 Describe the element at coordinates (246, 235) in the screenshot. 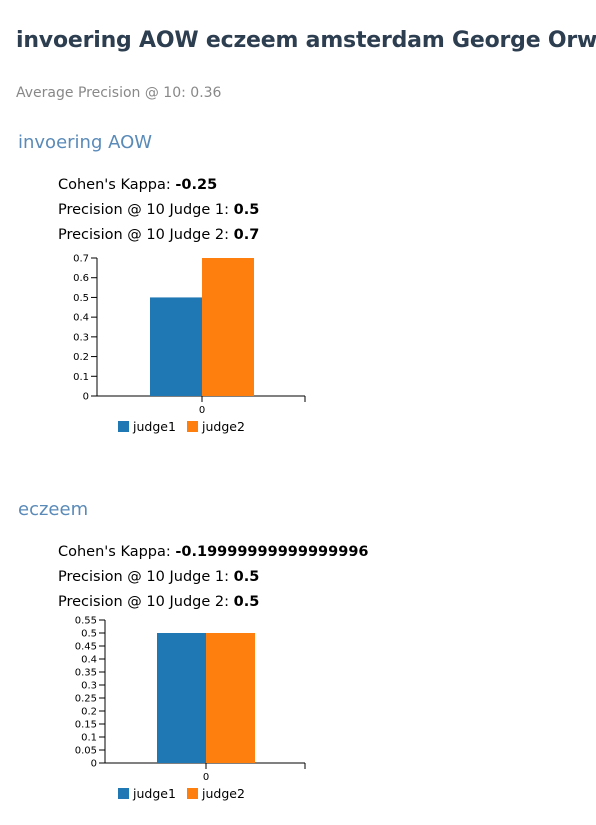

I see `judge2-precision-value: 0.7` at that location.